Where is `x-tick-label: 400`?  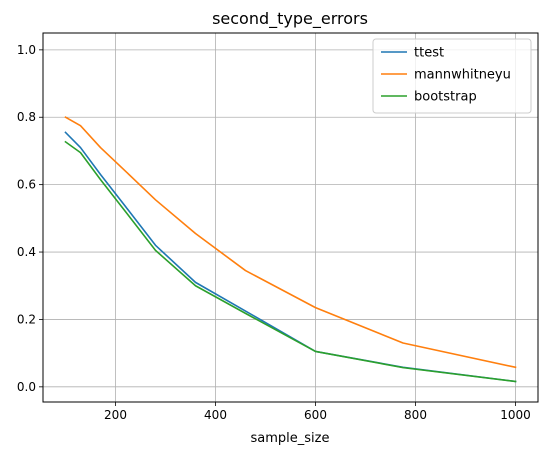 x-tick-label: 400 is located at coordinates (215, 415).